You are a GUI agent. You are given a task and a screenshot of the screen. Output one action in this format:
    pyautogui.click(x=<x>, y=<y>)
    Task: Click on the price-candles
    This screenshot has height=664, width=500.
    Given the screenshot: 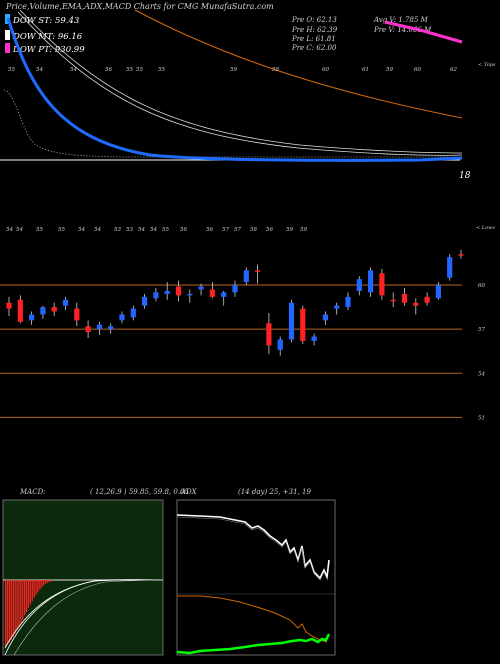 What is the action you would take?
    pyautogui.click(x=235, y=302)
    